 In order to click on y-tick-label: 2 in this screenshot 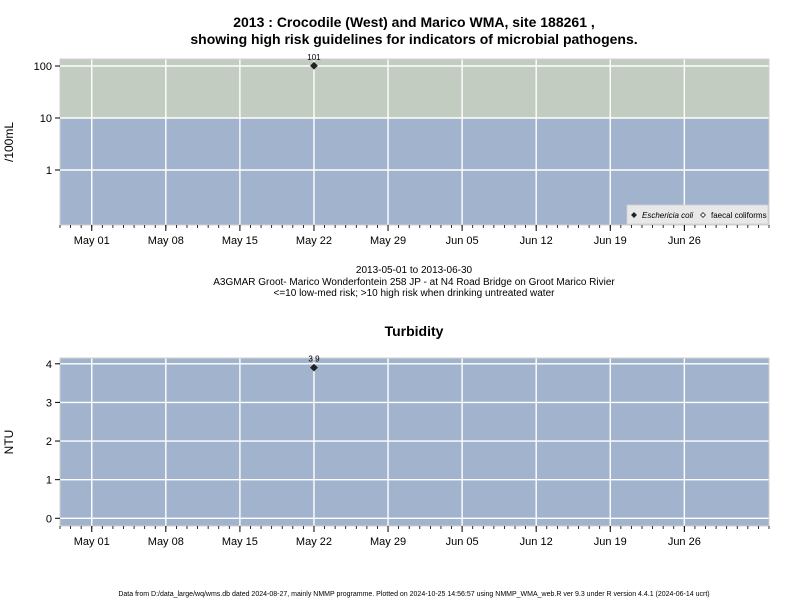, I will do `click(49, 442)`.